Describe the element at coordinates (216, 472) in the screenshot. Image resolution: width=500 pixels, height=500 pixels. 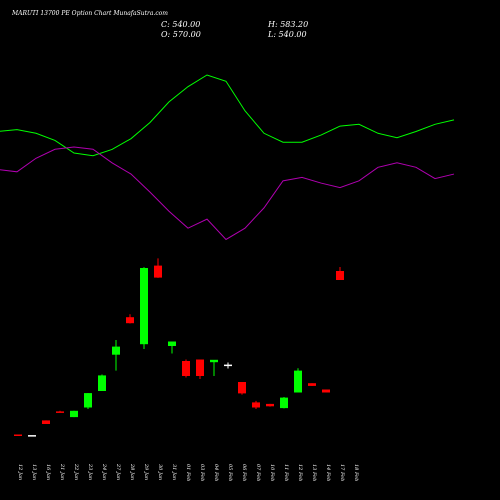
I see `x-tick-label: 04 Feb` at that location.